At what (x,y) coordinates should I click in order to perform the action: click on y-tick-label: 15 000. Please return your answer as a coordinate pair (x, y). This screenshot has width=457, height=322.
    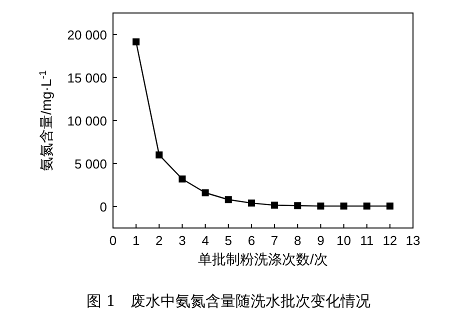
    Looking at the image, I should click on (87, 78).